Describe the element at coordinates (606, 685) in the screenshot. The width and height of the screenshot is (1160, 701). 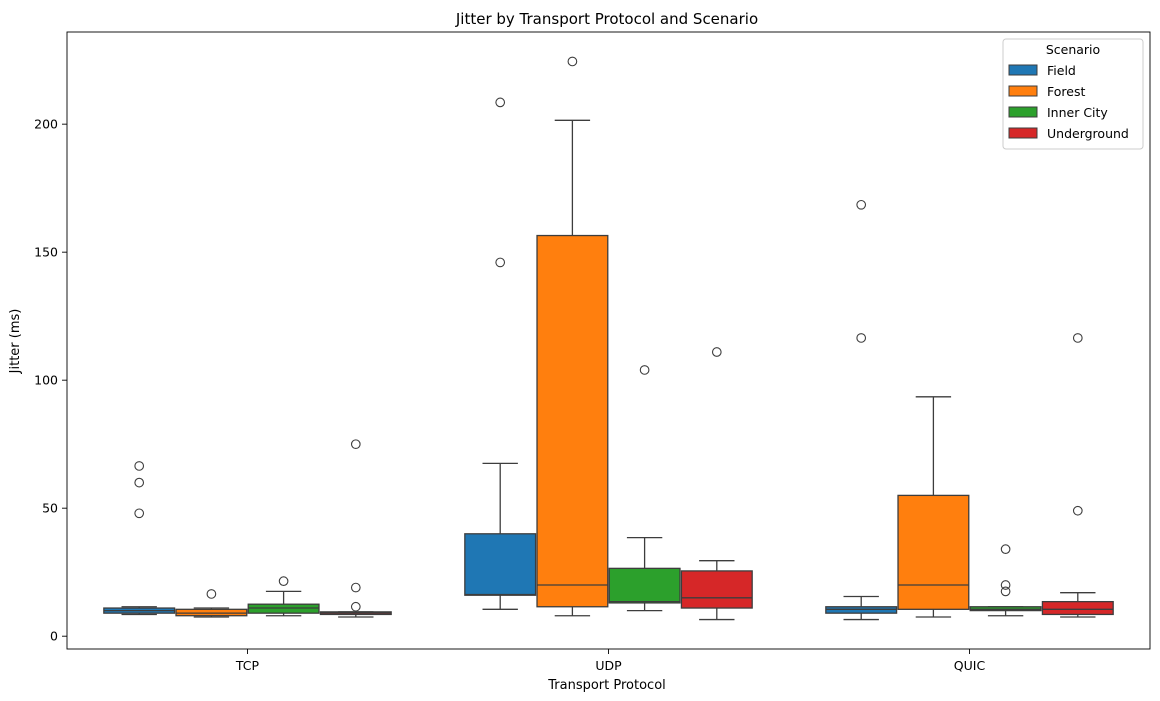
I see `x-axis-label: Transport Protocol` at that location.